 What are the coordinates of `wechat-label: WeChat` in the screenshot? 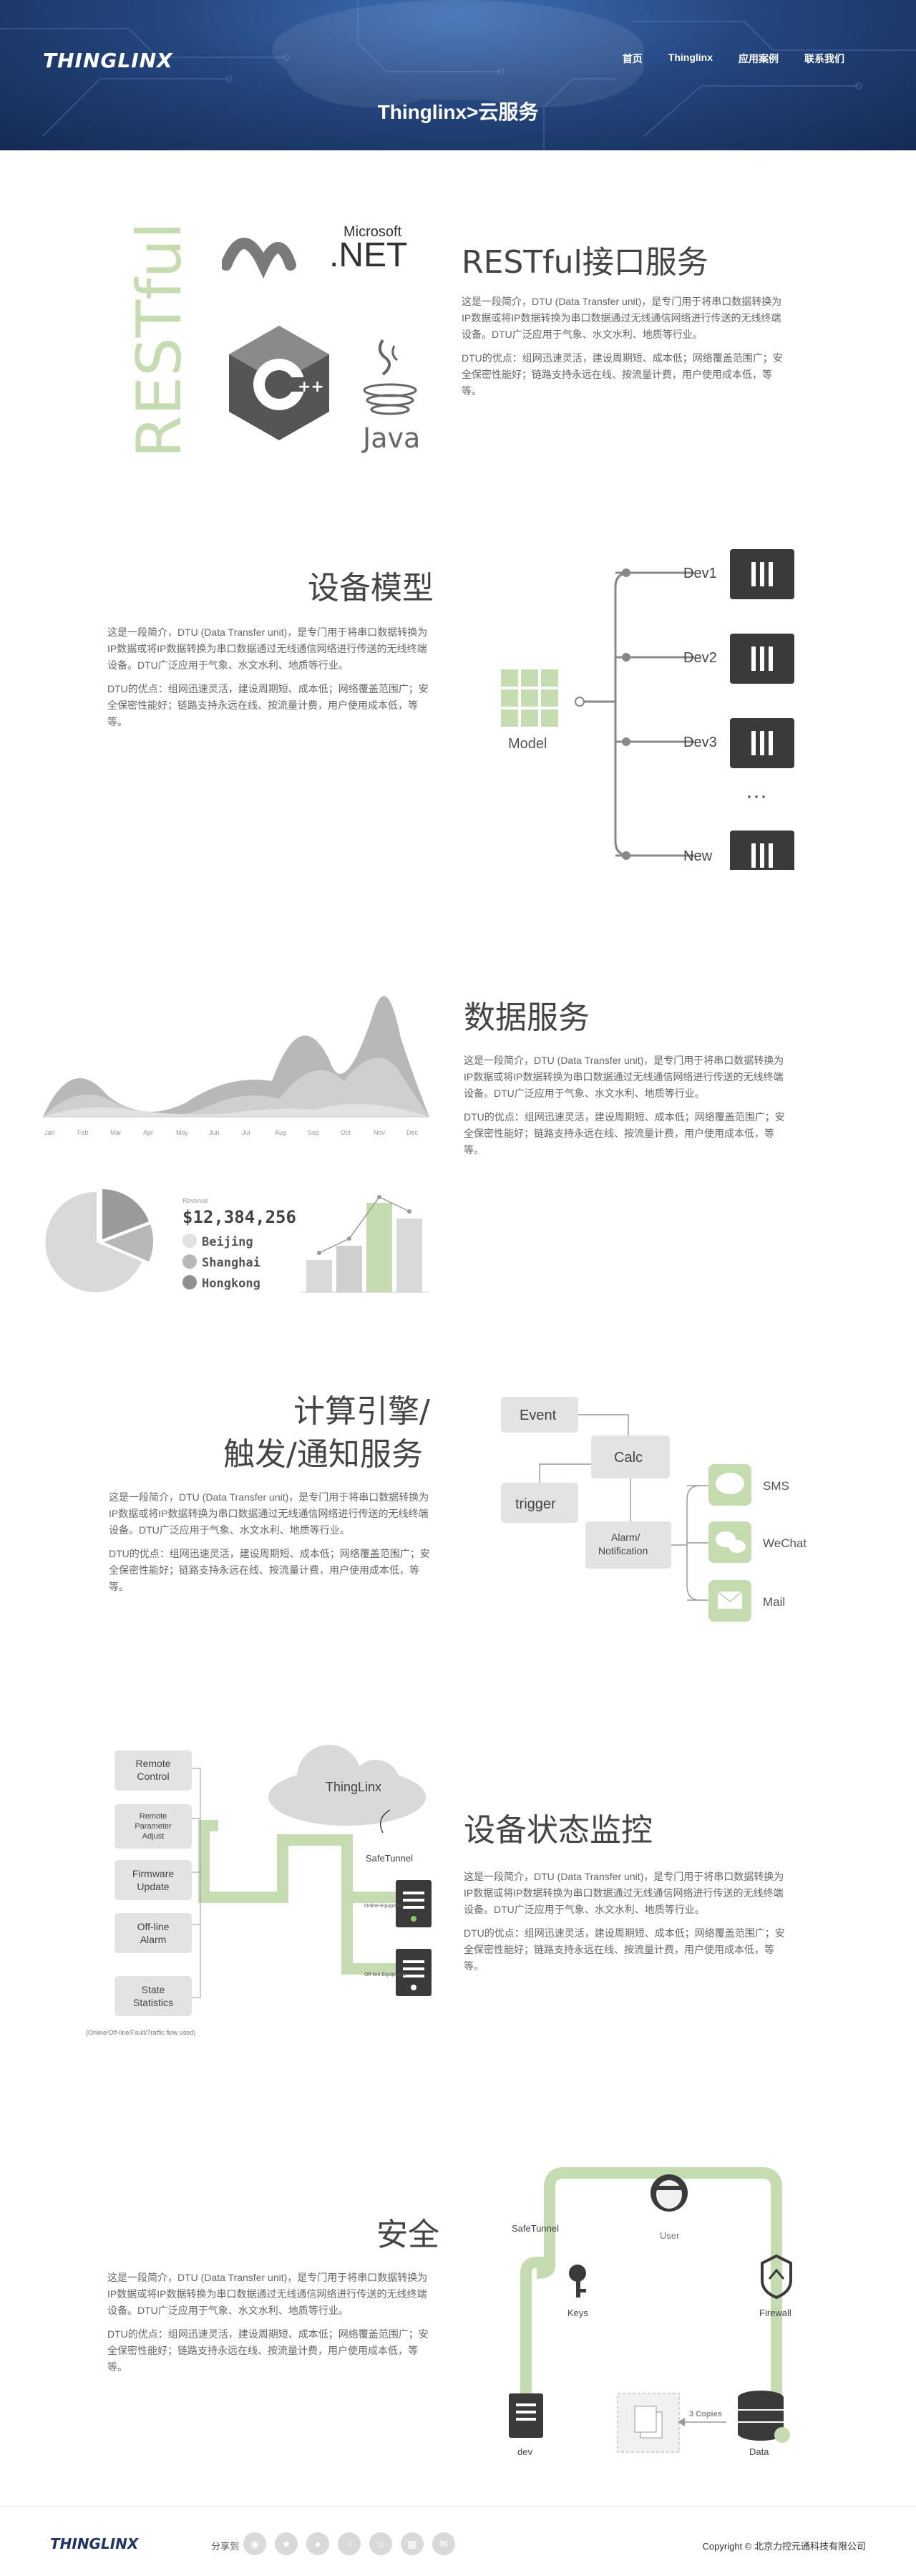 It's located at (785, 1543).